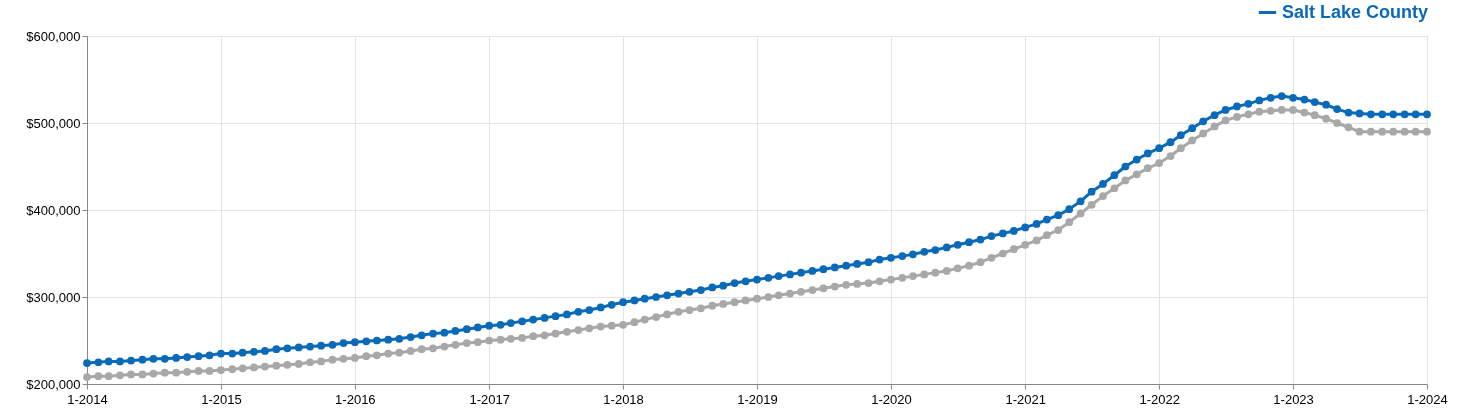  What do you see at coordinates (53, 36) in the screenshot?
I see `y-tick-label: $600,000` at bounding box center [53, 36].